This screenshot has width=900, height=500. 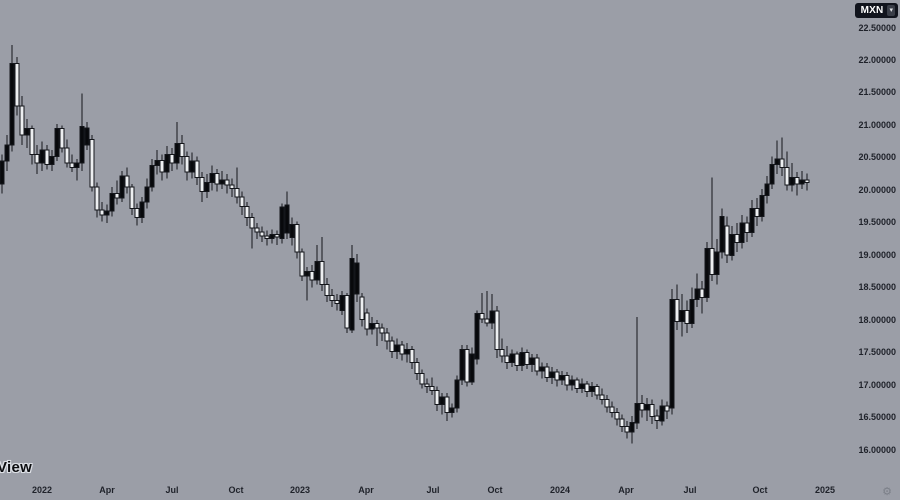 What do you see at coordinates (877, 60) in the screenshot?
I see `price-tick-label: 22.00000` at bounding box center [877, 60].